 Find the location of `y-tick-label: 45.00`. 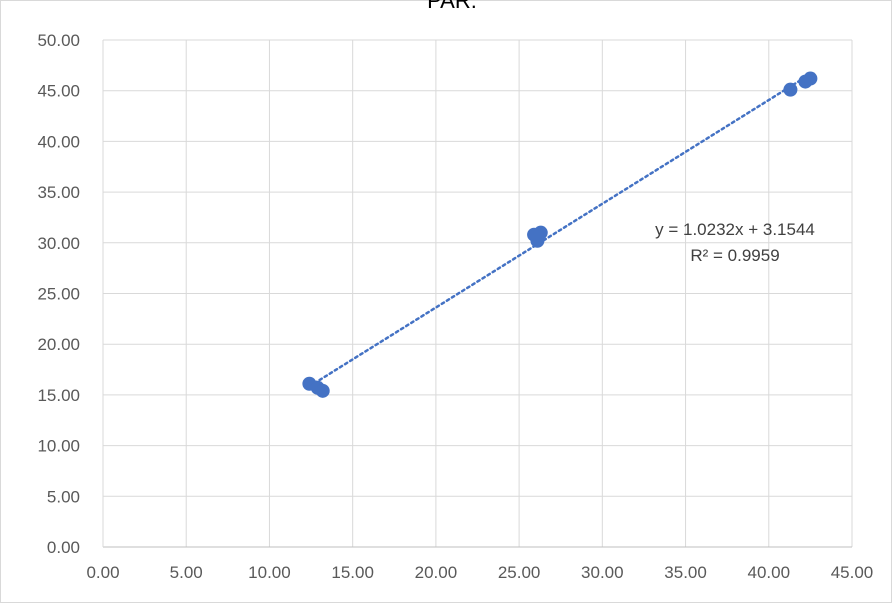

y-tick-label: 45.00 is located at coordinates (58, 91).